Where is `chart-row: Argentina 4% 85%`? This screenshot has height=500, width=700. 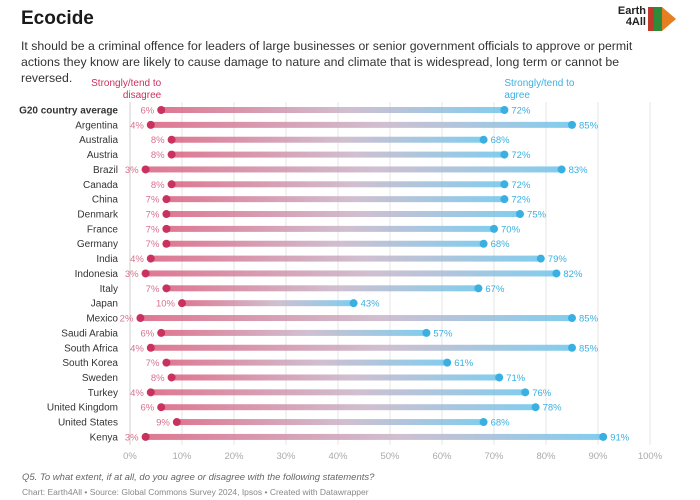
chart-row: Argentina 4% 85% is located at coordinates (336, 125).